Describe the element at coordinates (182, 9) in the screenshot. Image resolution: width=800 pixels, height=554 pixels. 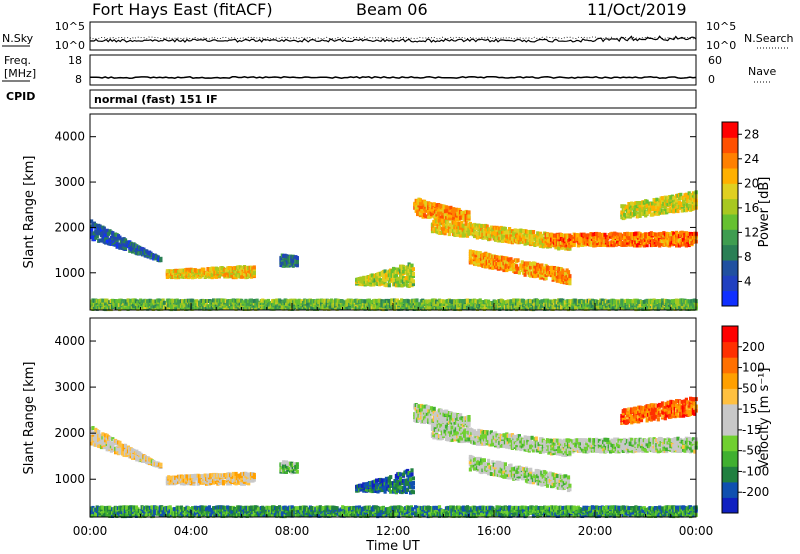
I see `station-title: Fort Hays East (fitACF)` at that location.